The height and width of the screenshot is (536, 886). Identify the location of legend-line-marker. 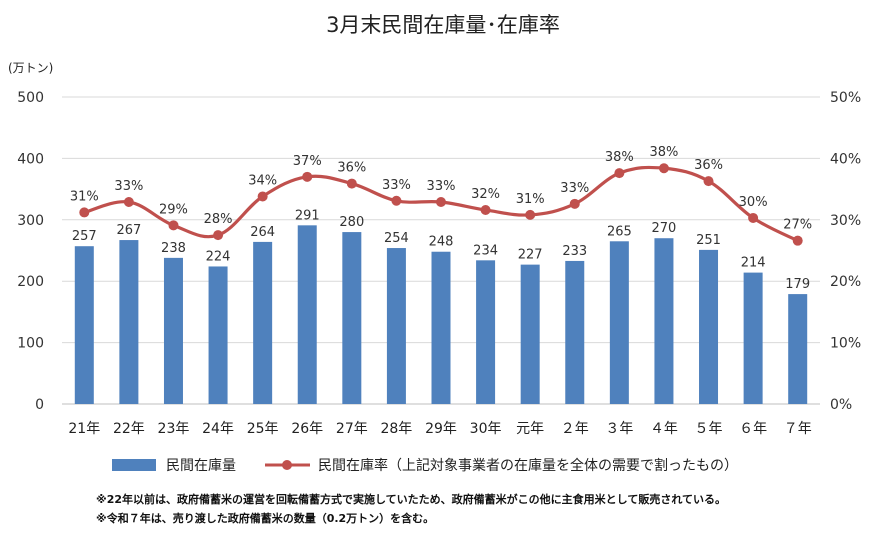
(287, 465).